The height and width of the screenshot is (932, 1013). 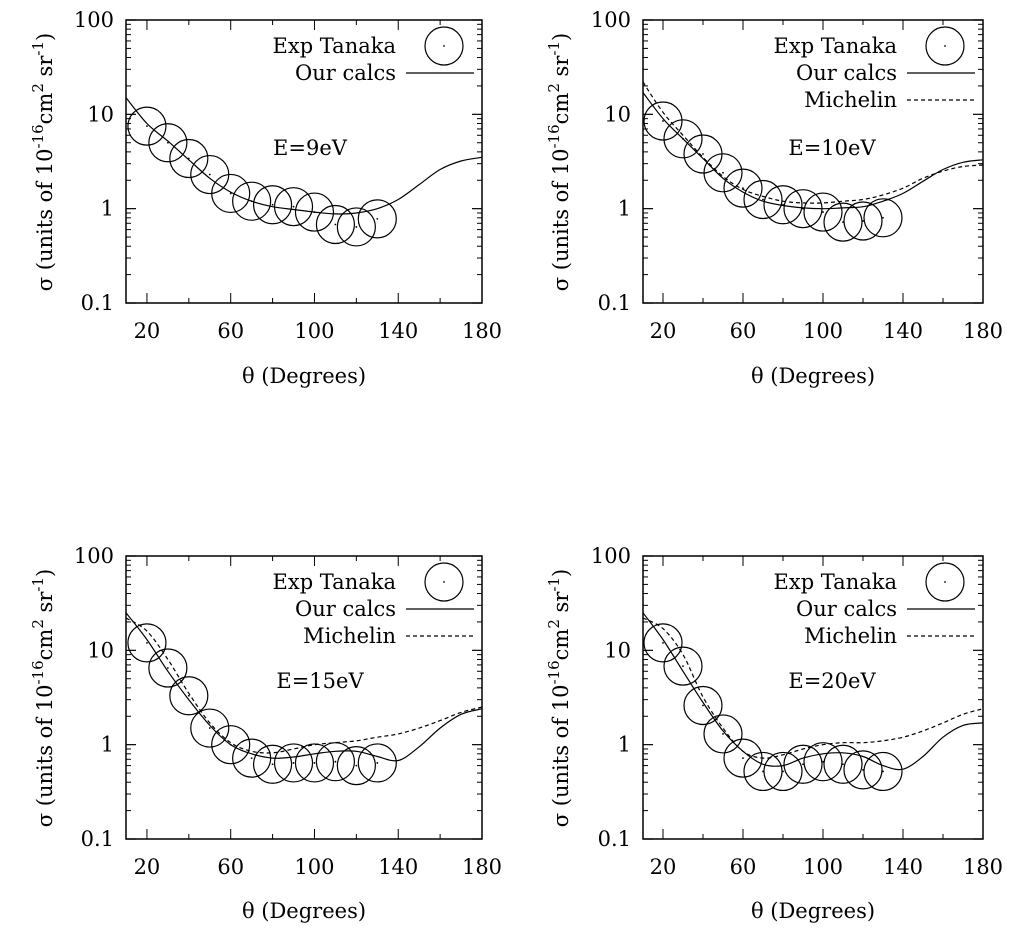 I want to click on x-ticks: 20 60 100 140 180, so click(x=826, y=717).